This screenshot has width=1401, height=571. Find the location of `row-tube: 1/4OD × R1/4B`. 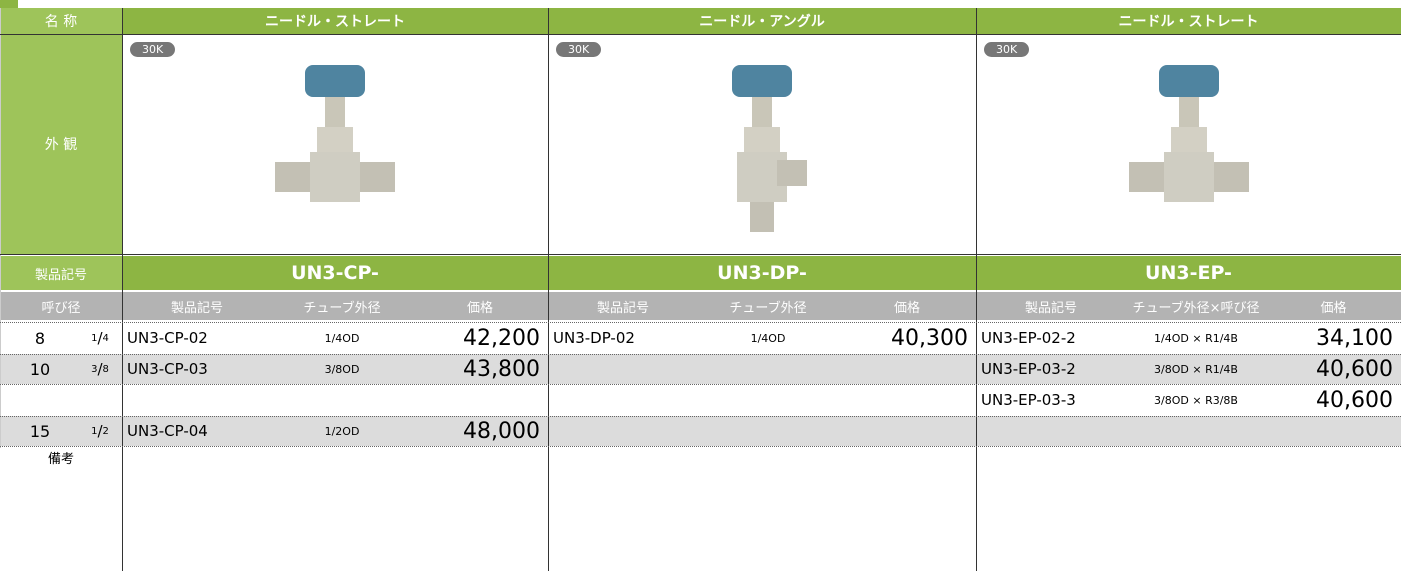

row-tube: 1/4OD × R1/4B is located at coordinates (1196, 338).